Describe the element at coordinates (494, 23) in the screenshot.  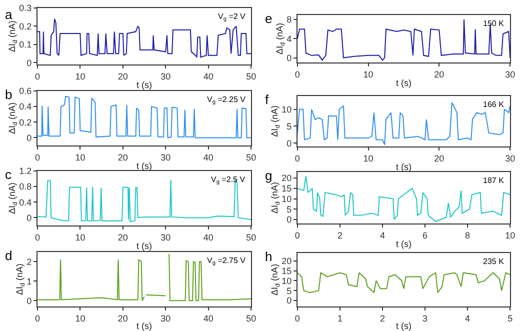
I see `annotation: 150 K` at that location.